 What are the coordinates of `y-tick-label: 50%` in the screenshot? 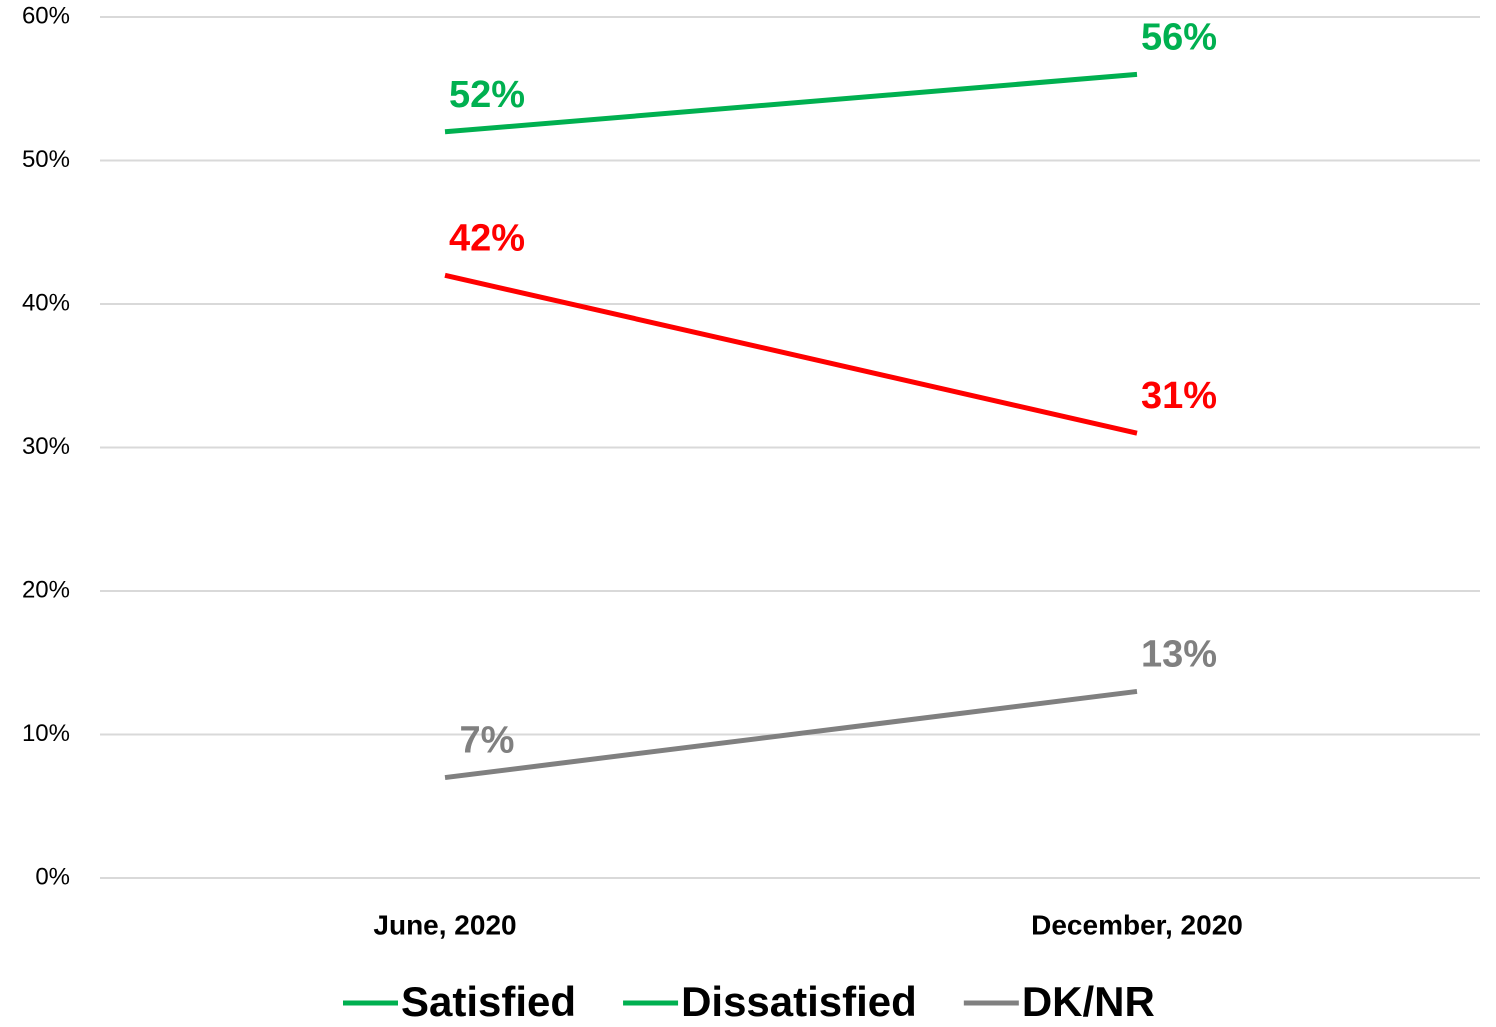 It's located at (46, 159).